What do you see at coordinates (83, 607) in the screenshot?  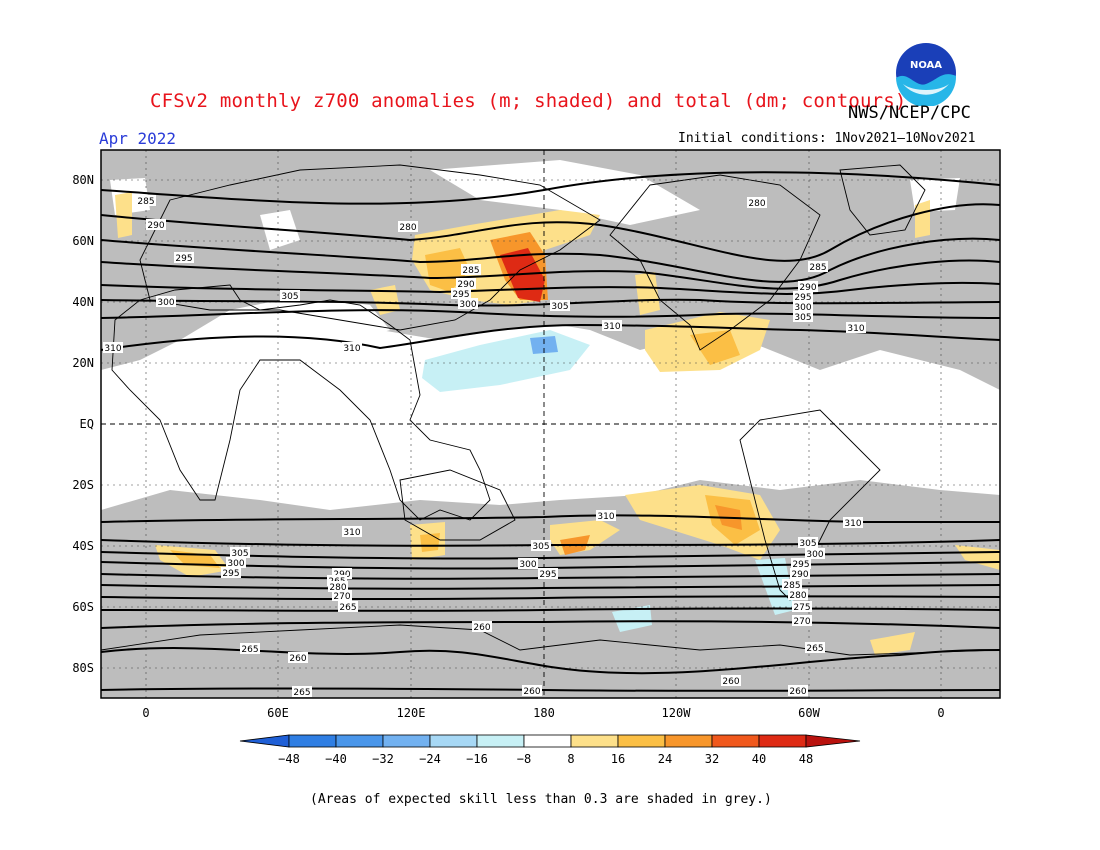 I see `lat-label: 60S` at bounding box center [83, 607].